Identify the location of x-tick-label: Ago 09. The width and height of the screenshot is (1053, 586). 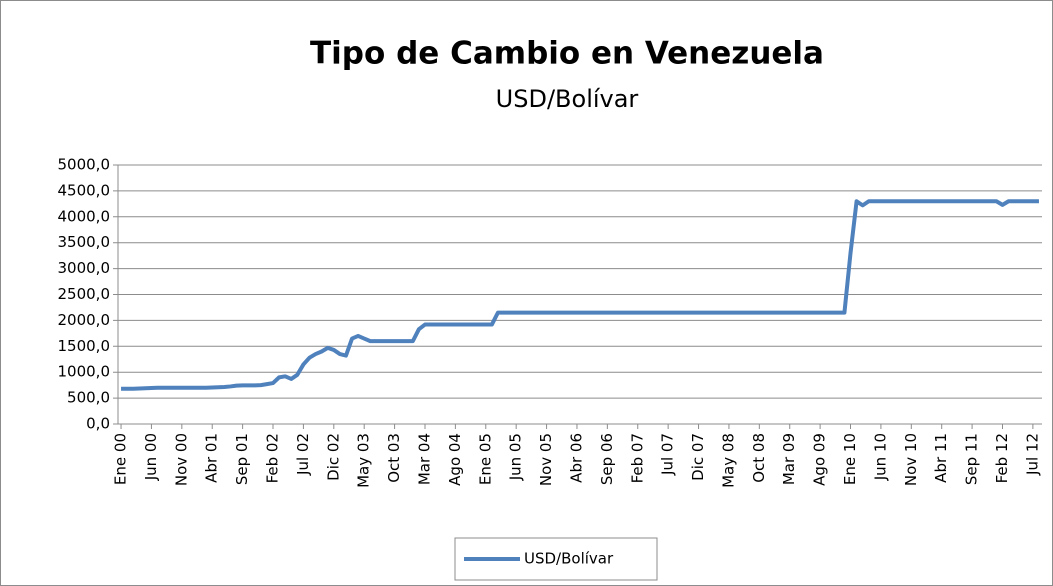
(820, 459).